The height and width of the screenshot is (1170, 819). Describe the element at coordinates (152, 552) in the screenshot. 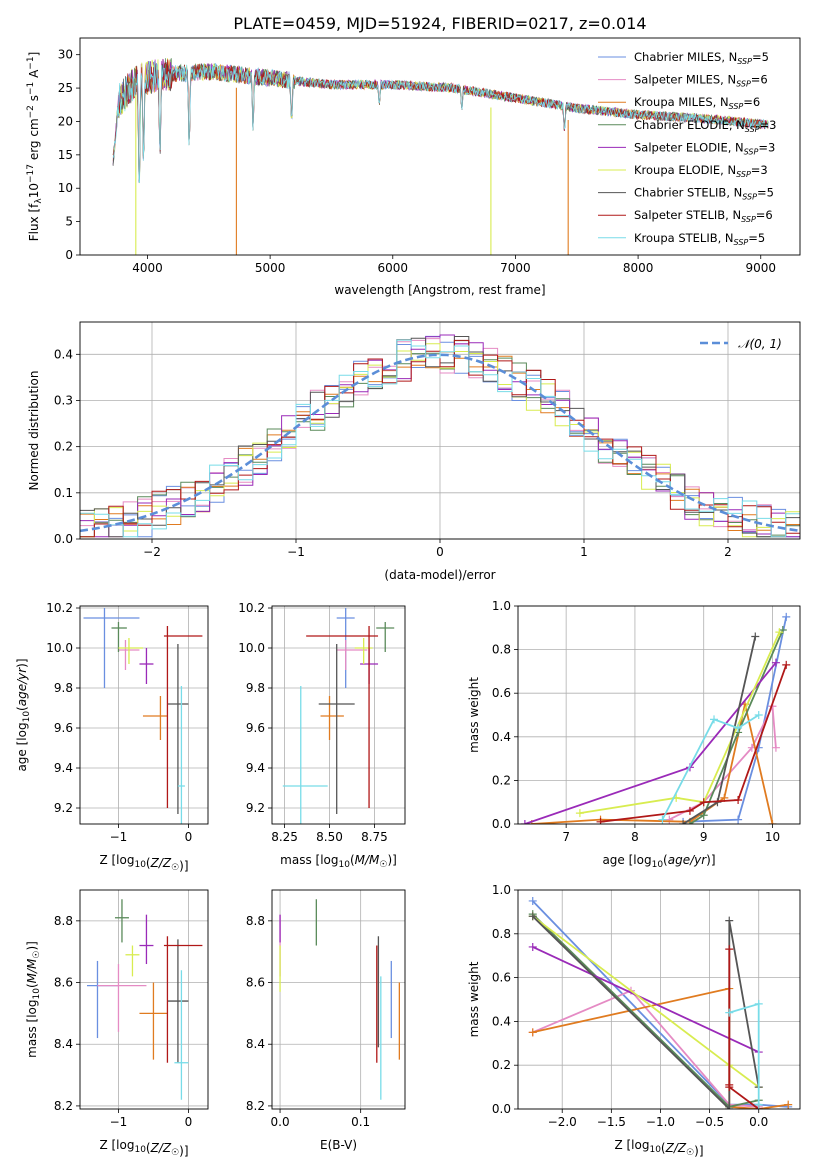

I see `x-tick-label: −2` at that location.